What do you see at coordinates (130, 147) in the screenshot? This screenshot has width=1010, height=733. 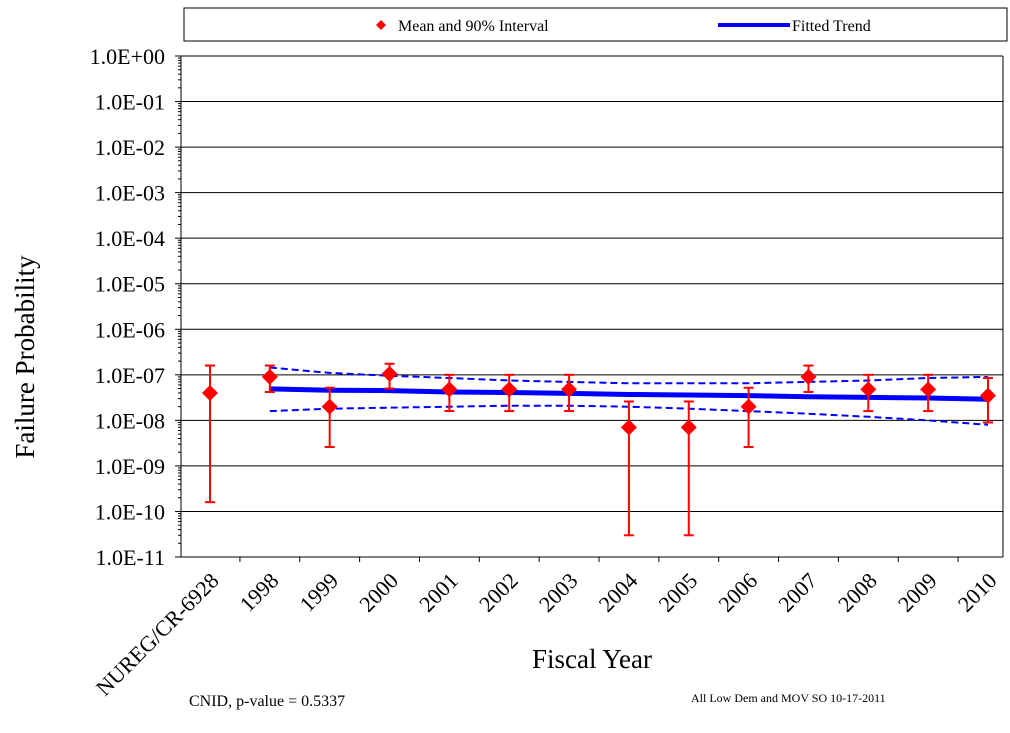 I see `y-tick-label: 1.0E-02` at bounding box center [130, 147].